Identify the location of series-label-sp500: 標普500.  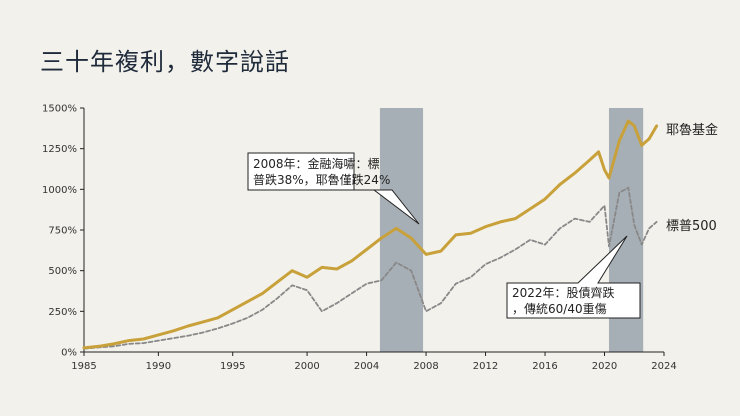
(691, 226).